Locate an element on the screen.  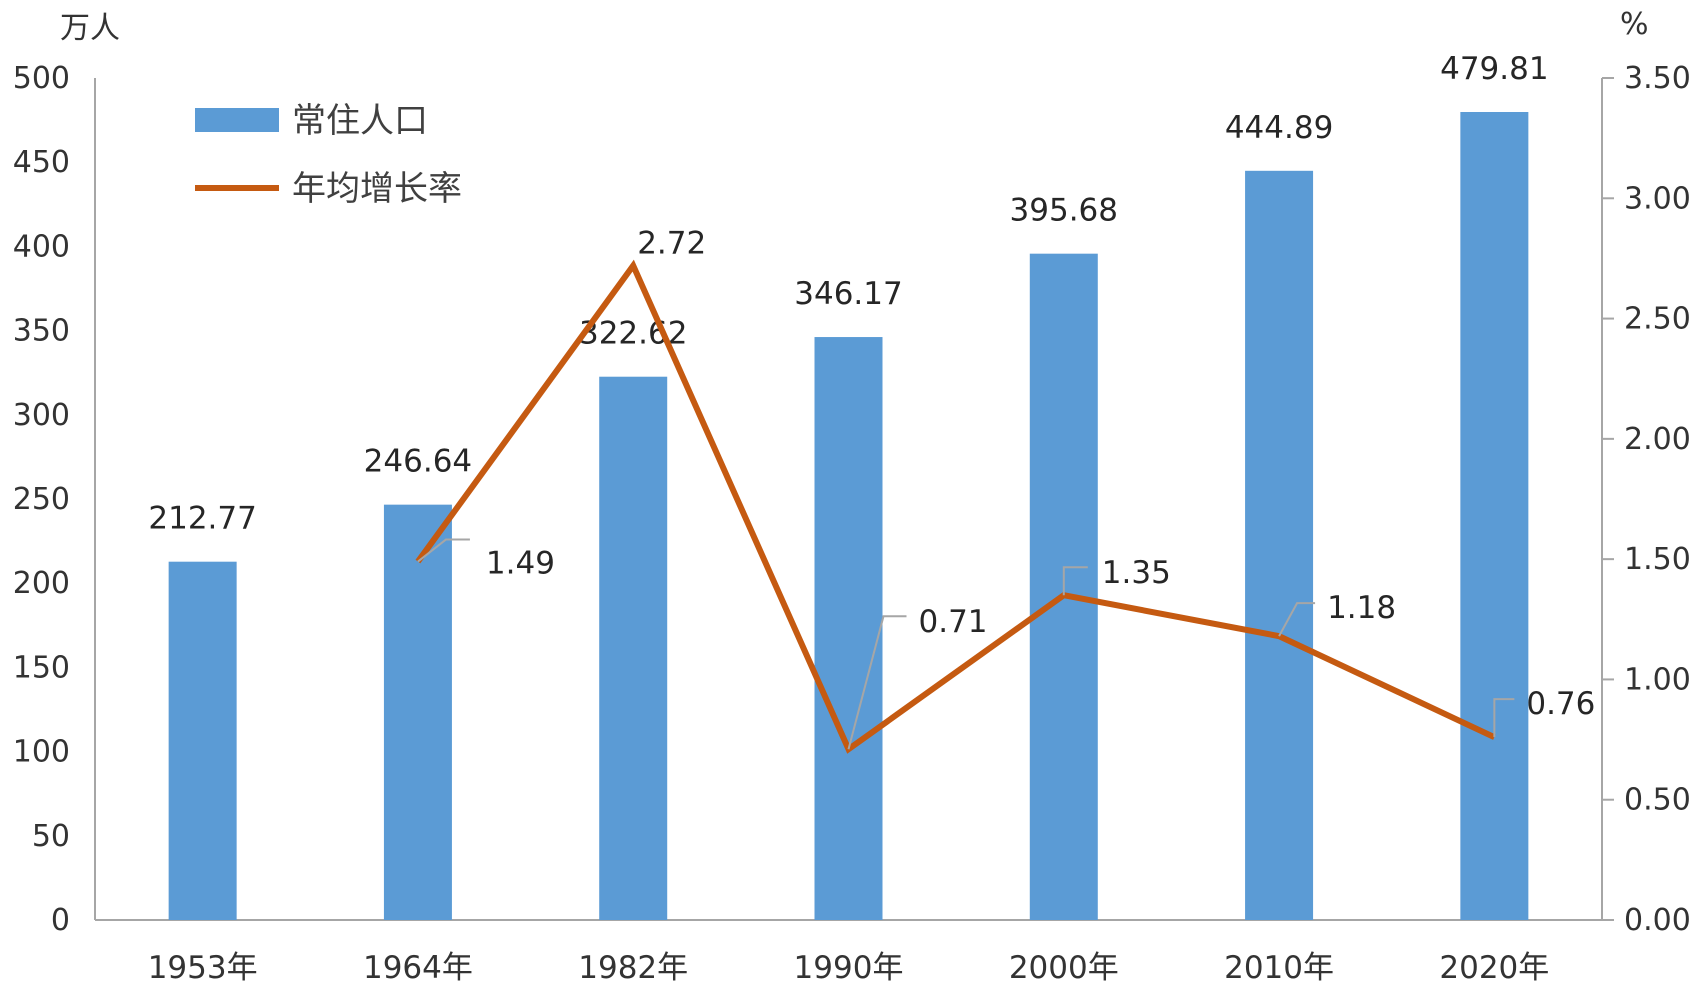
growth-rate-label: 2.72 is located at coordinates (671, 244).